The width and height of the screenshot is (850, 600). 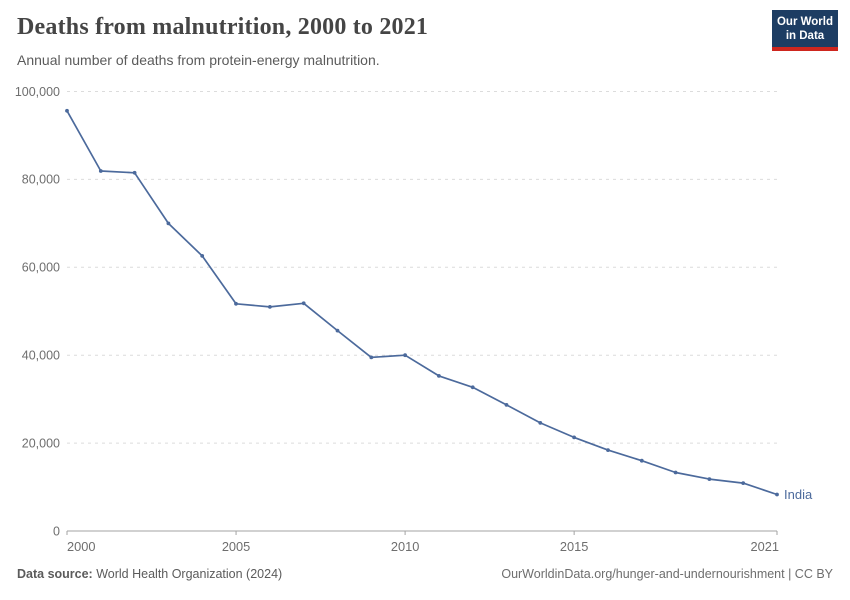 What do you see at coordinates (189, 574) in the screenshot?
I see `data-source-value: World Health Organization (2024)` at bounding box center [189, 574].